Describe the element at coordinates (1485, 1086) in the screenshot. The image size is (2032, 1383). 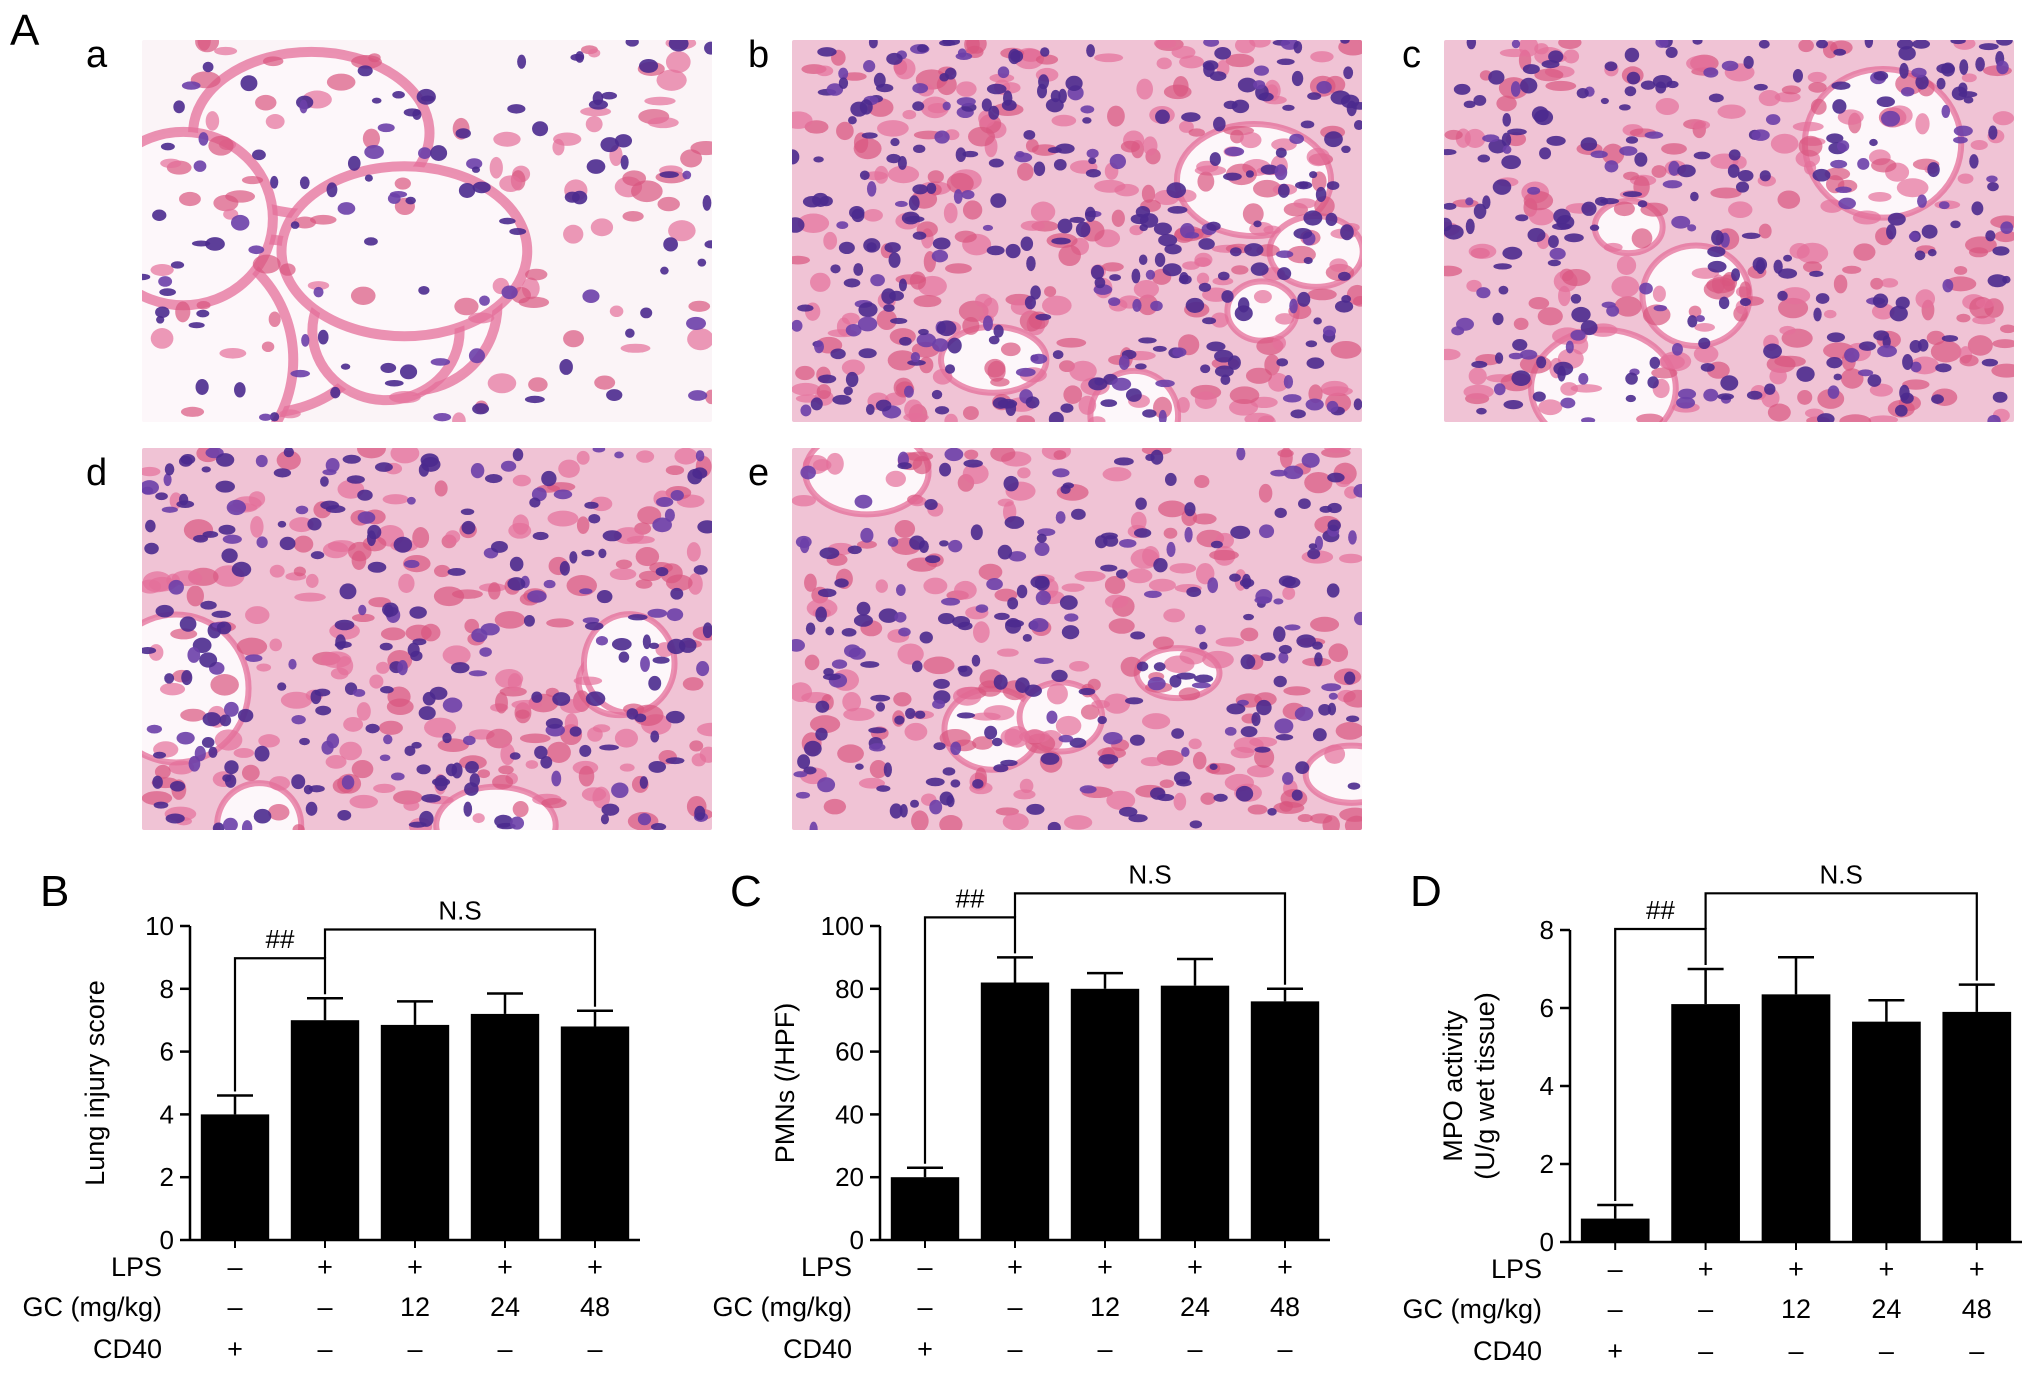
I see `y-axis-label-units: (U/g wet tissue)` at that location.